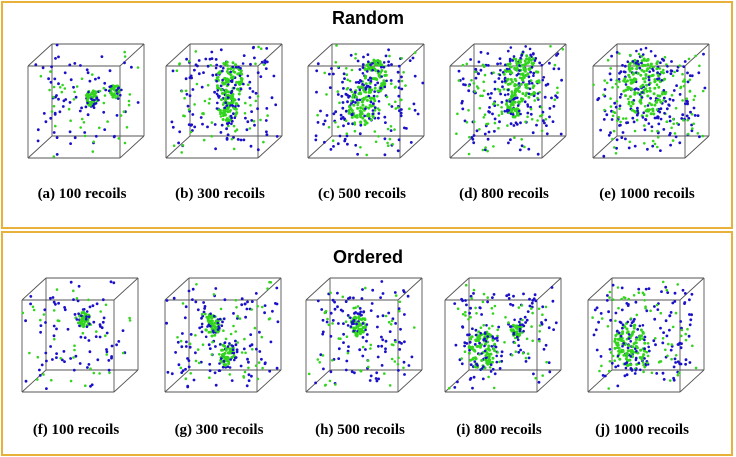  I want to click on caption-e: (e) 1000 recoils, so click(647, 194).